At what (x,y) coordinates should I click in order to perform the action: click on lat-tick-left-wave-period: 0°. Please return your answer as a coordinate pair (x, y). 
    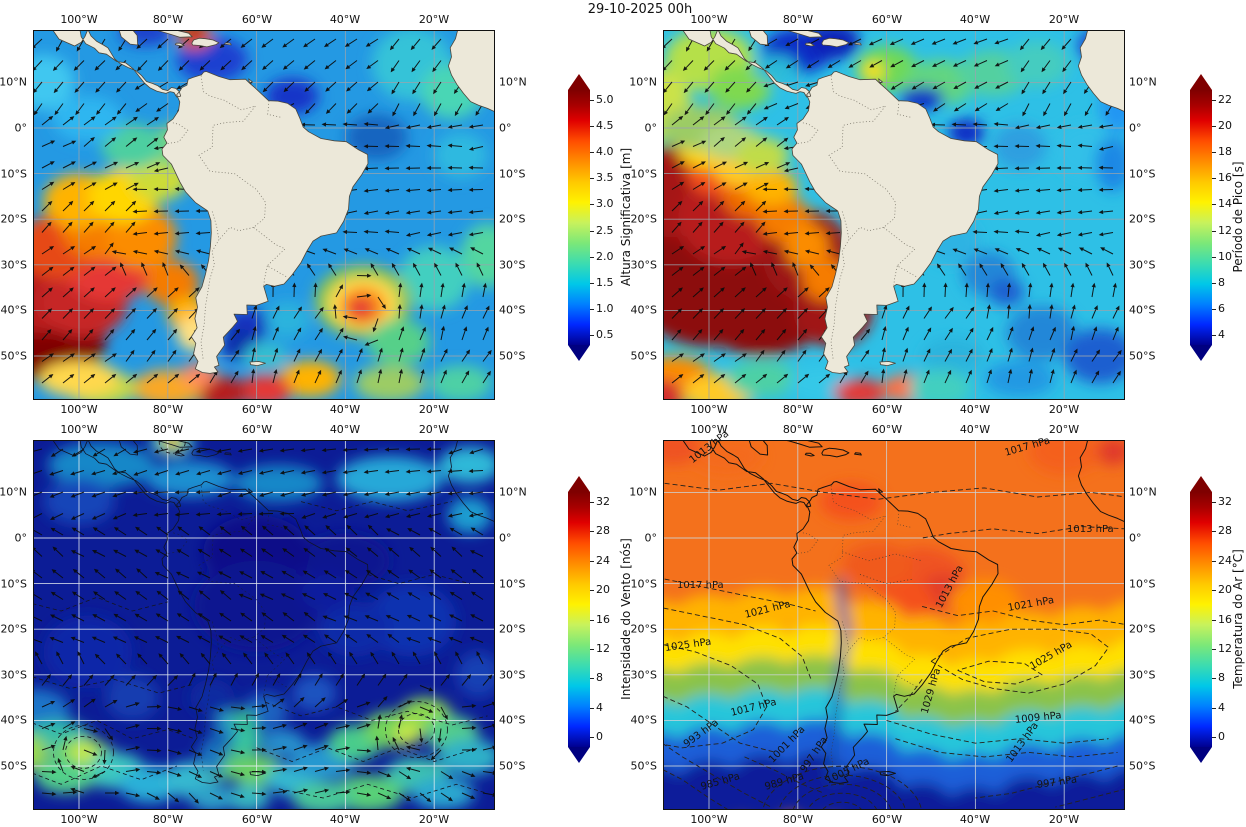
    Looking at the image, I should click on (651, 128).